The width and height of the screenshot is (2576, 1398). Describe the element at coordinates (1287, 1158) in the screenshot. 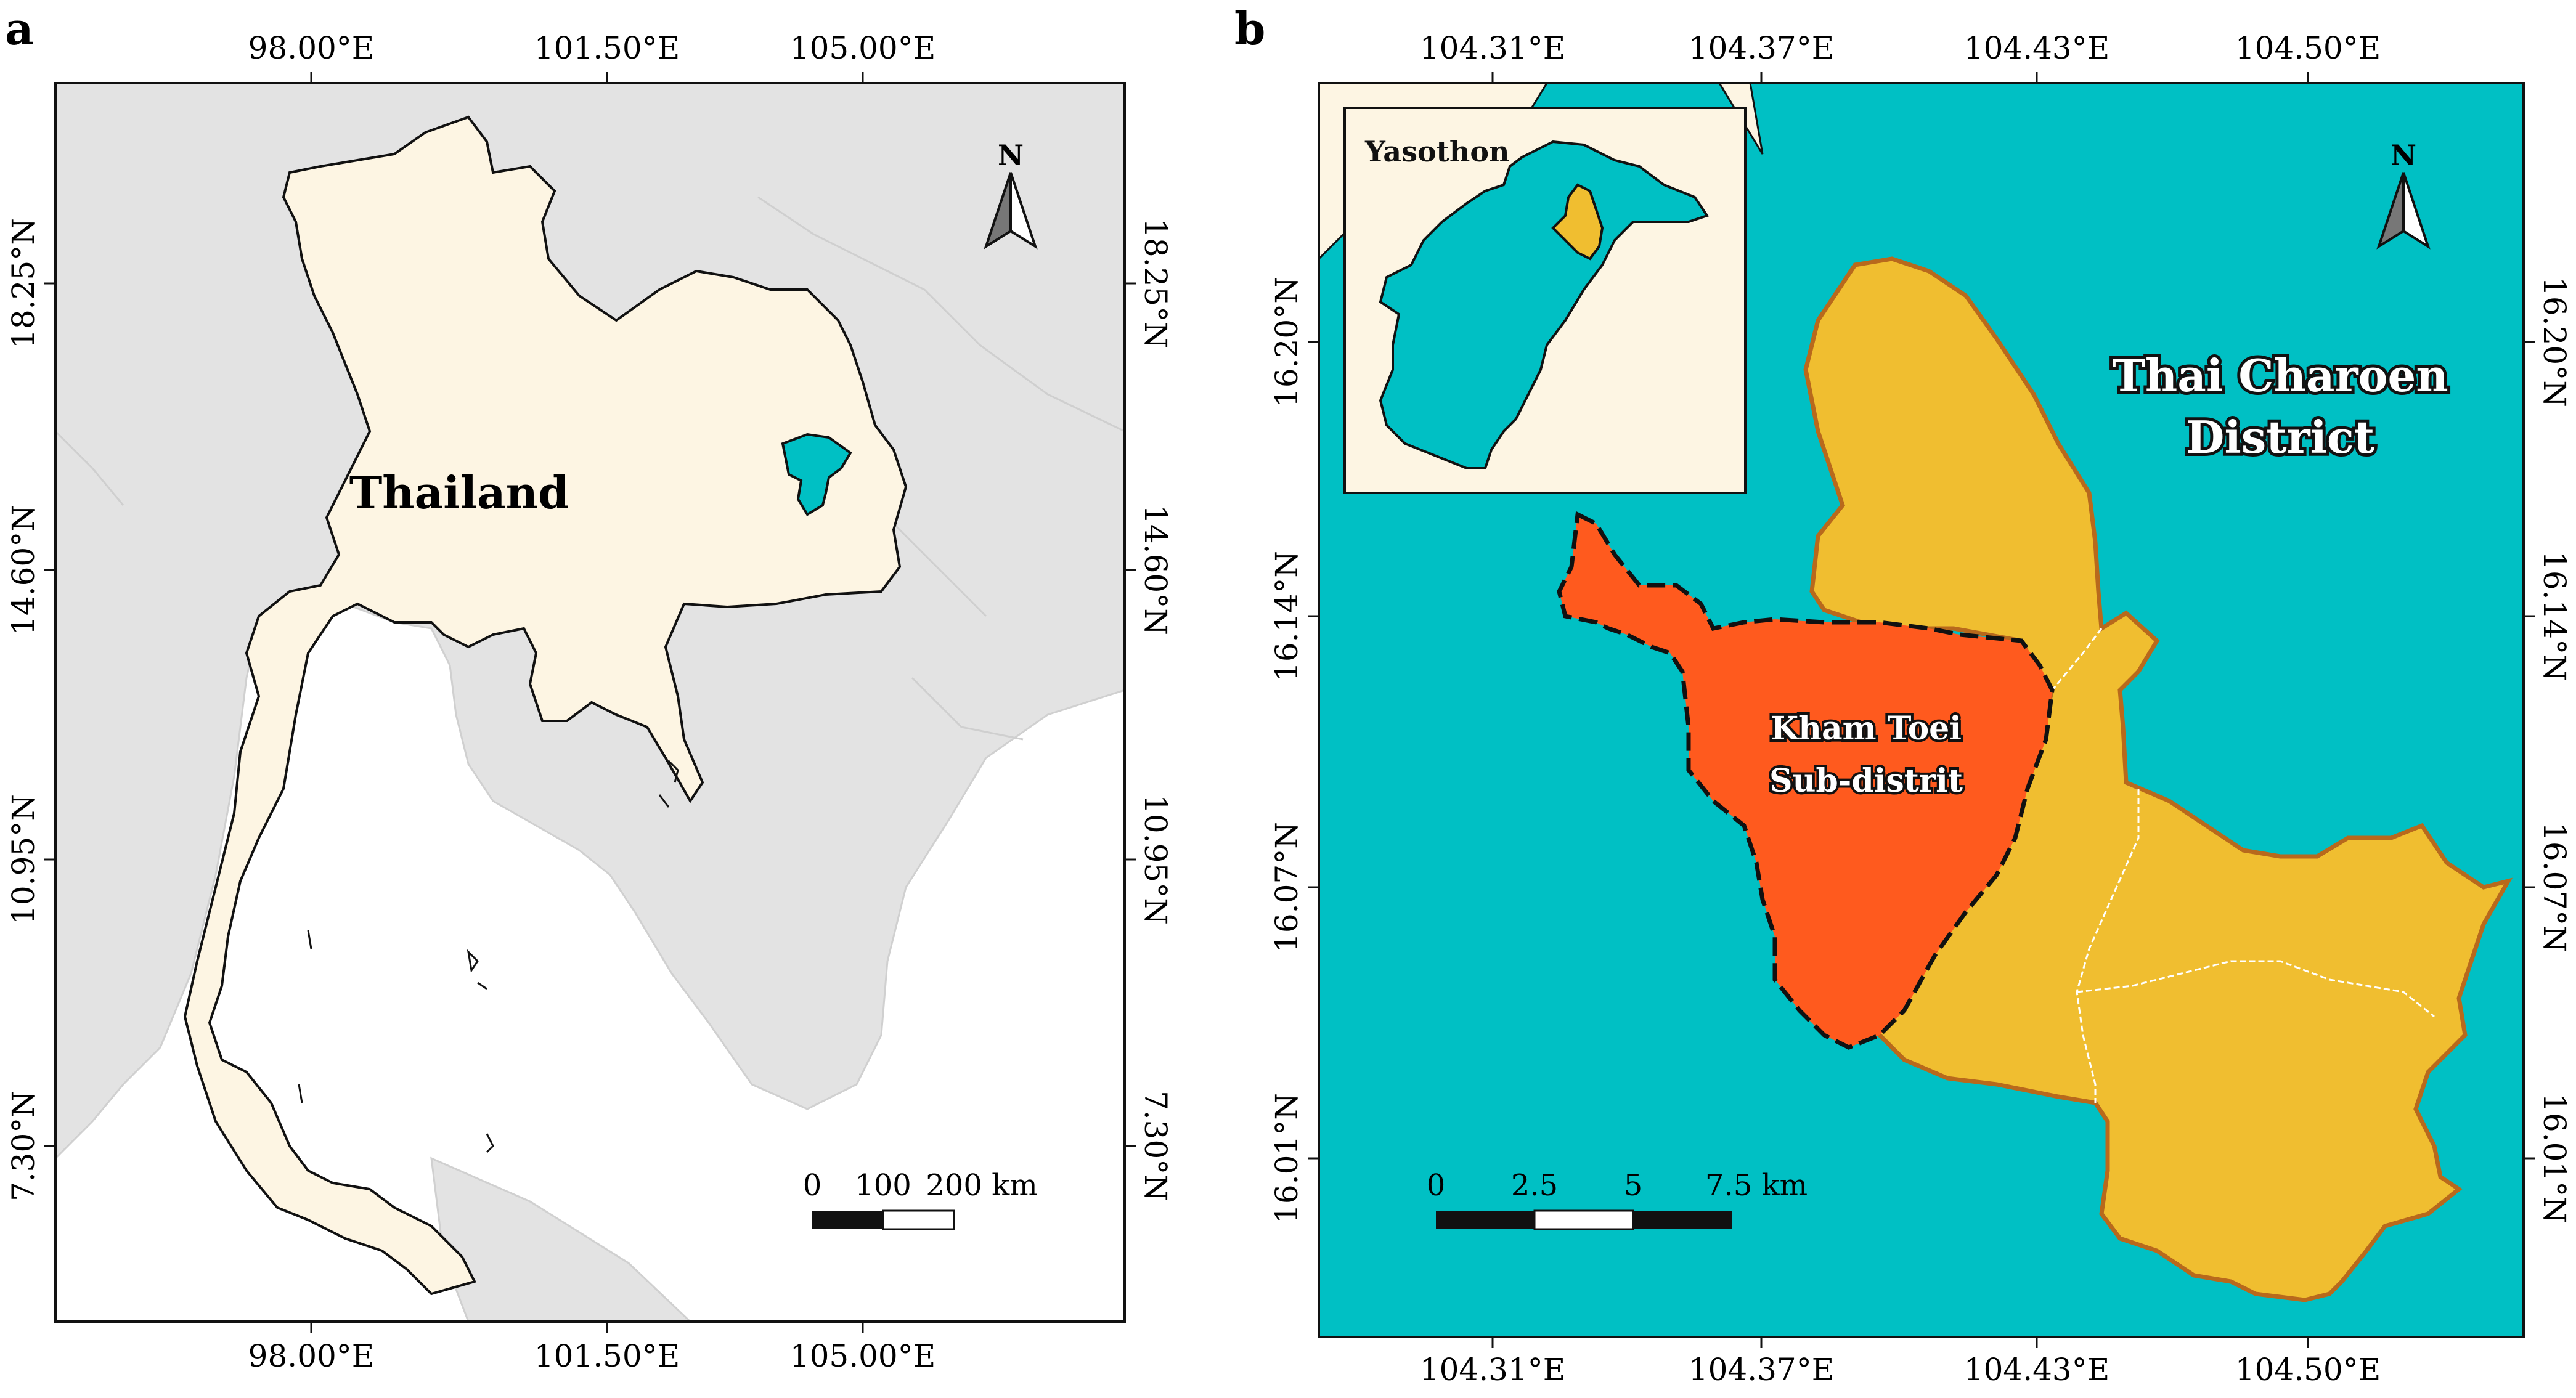

I see `lat-left-b-3: 16.01°N` at that location.